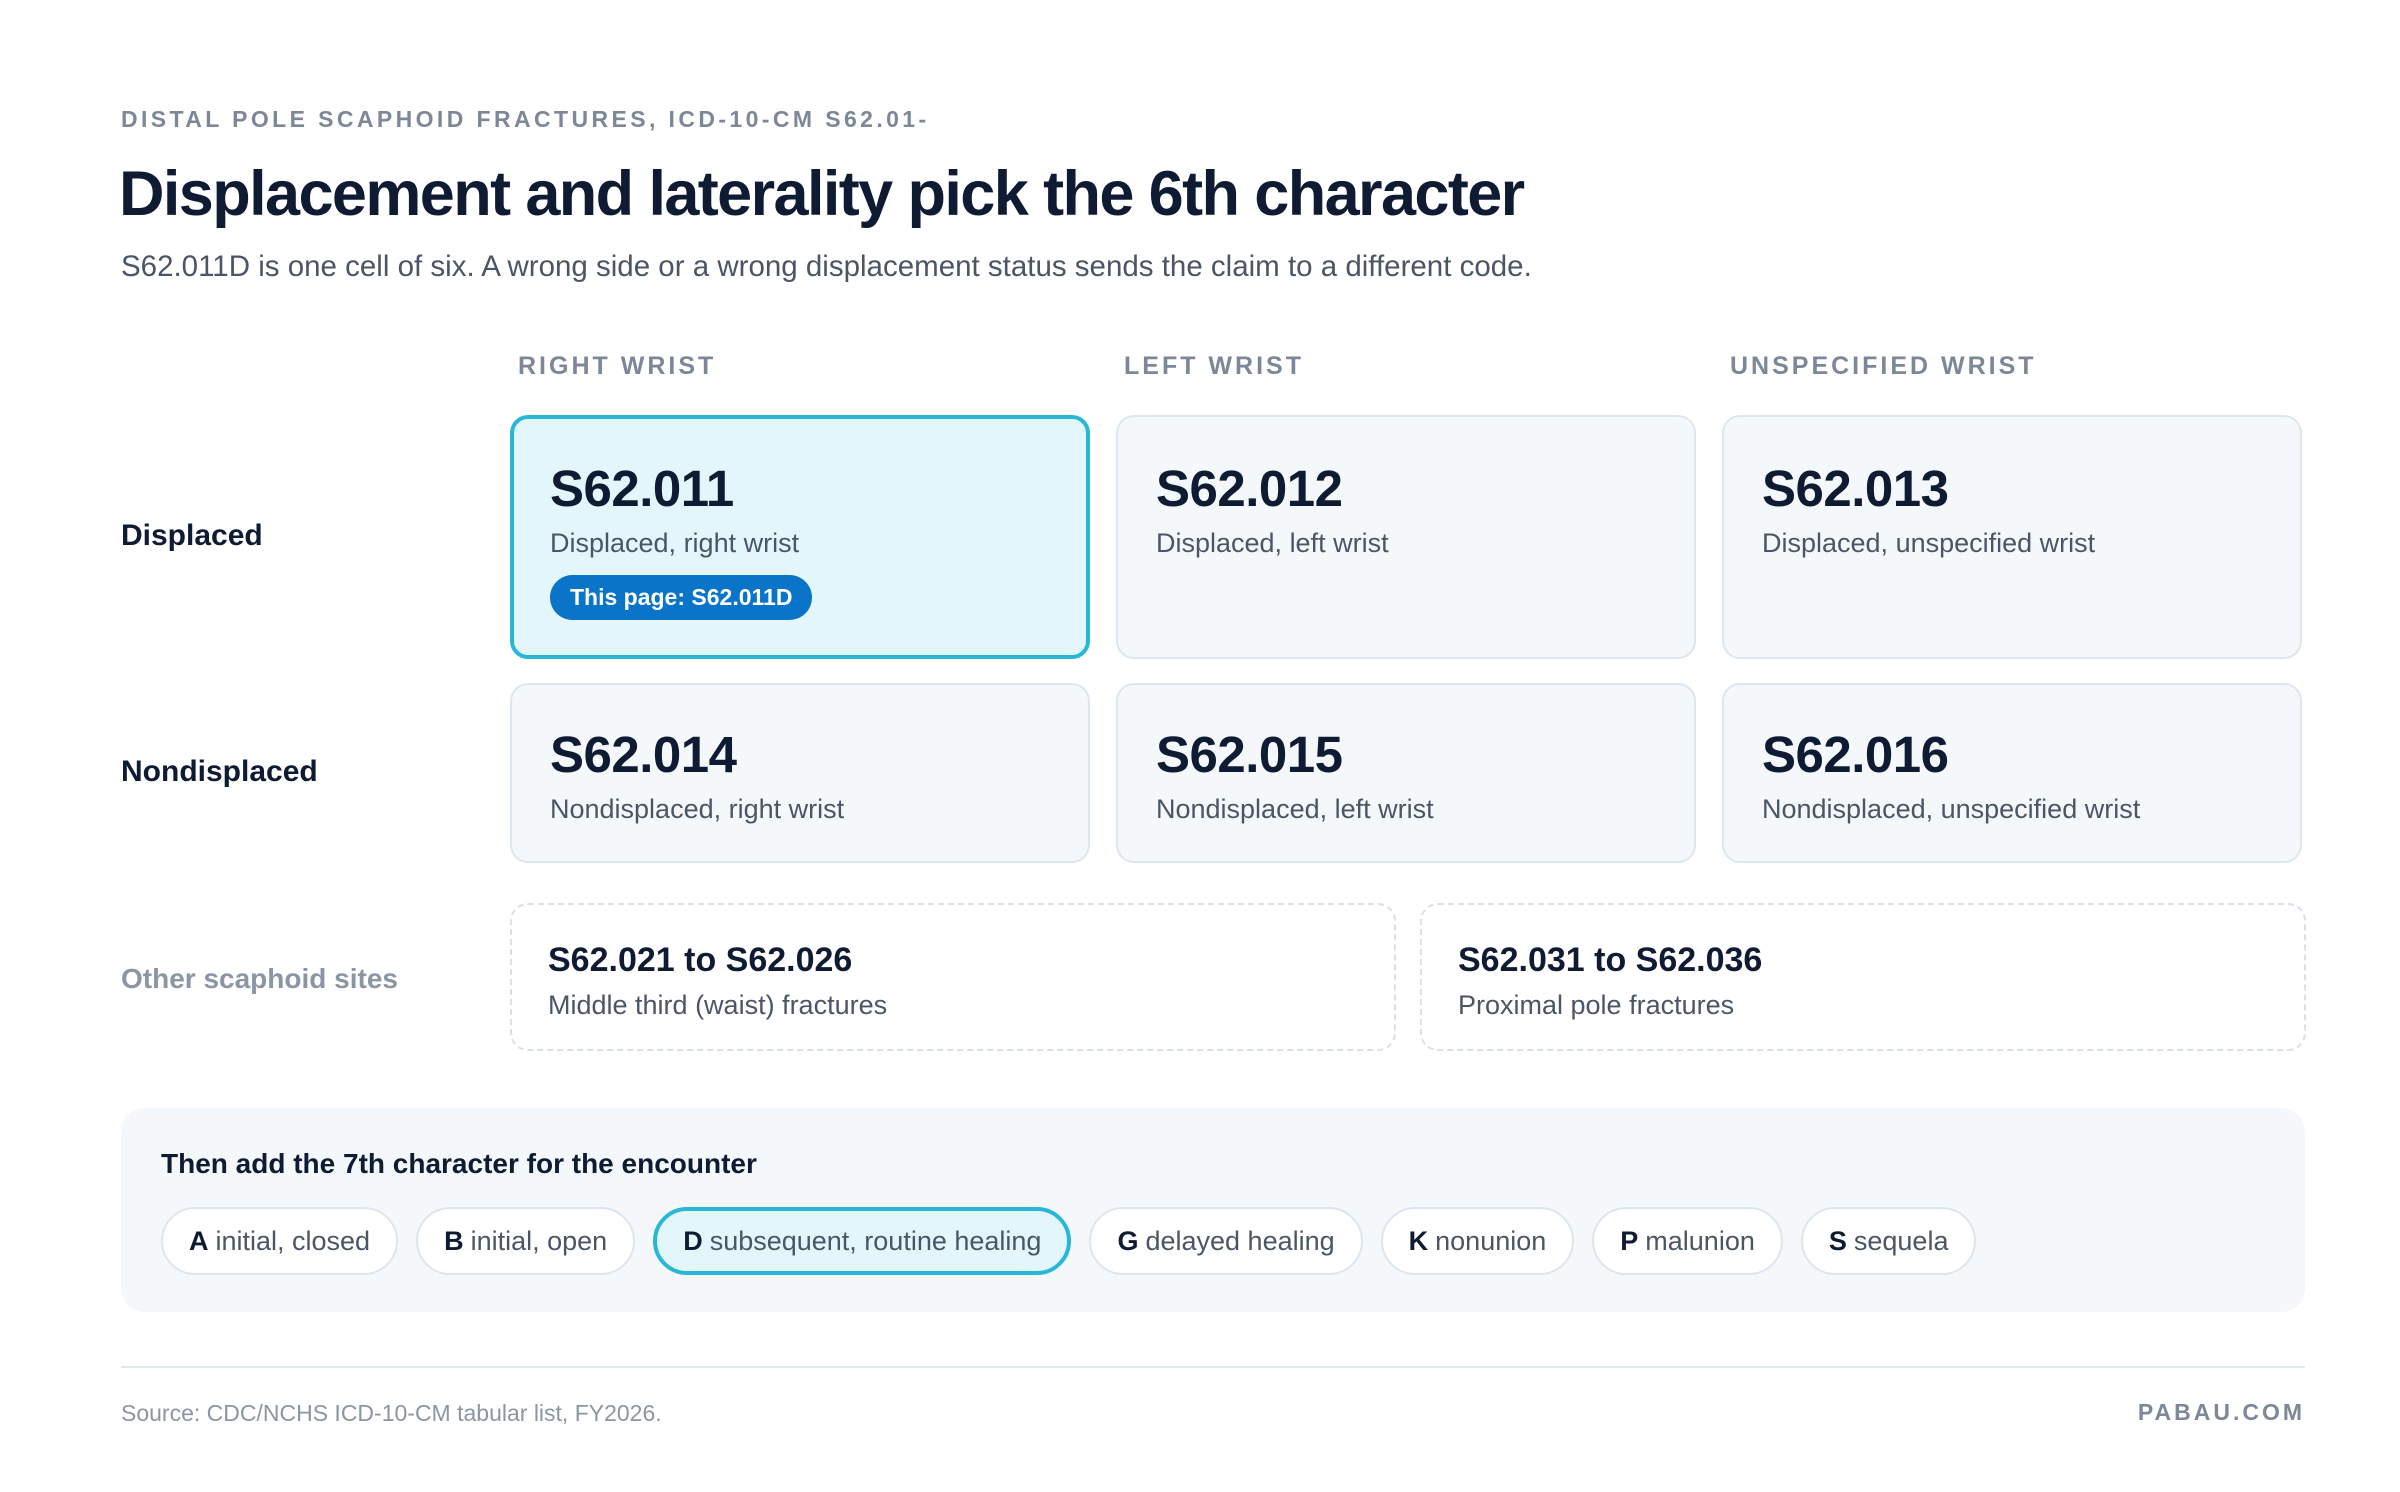  What do you see at coordinates (1249, 754) in the screenshot?
I see `code-label: S62.015` at bounding box center [1249, 754].